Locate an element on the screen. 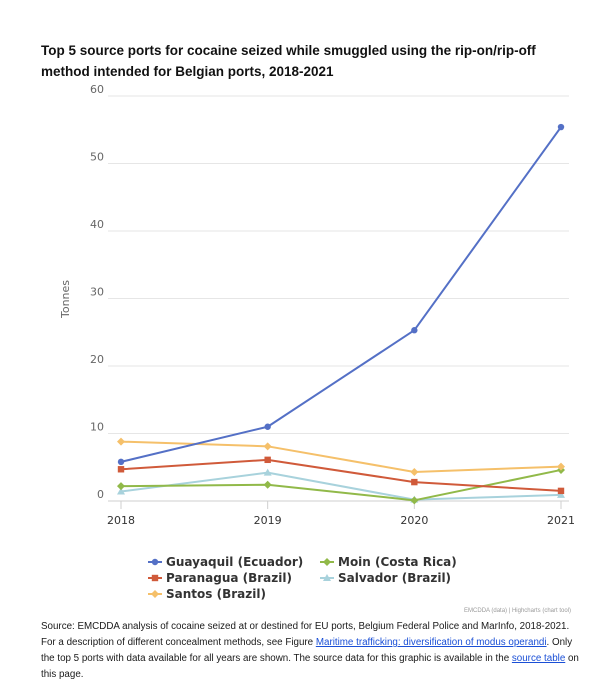 The image size is (609, 687). series-line-moin-costa-rica is located at coordinates (341, 485).